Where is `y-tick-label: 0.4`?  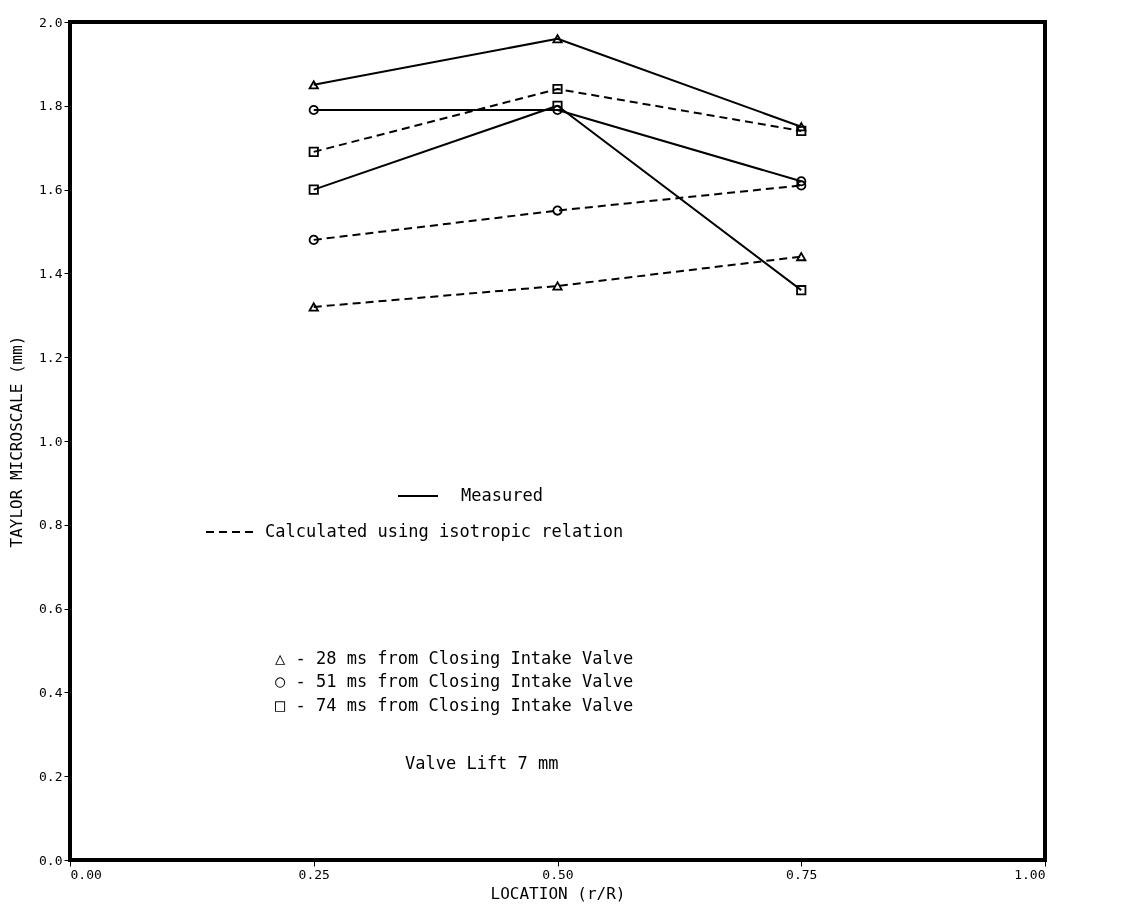
y-tick-label: 0.4 is located at coordinates (51, 692).